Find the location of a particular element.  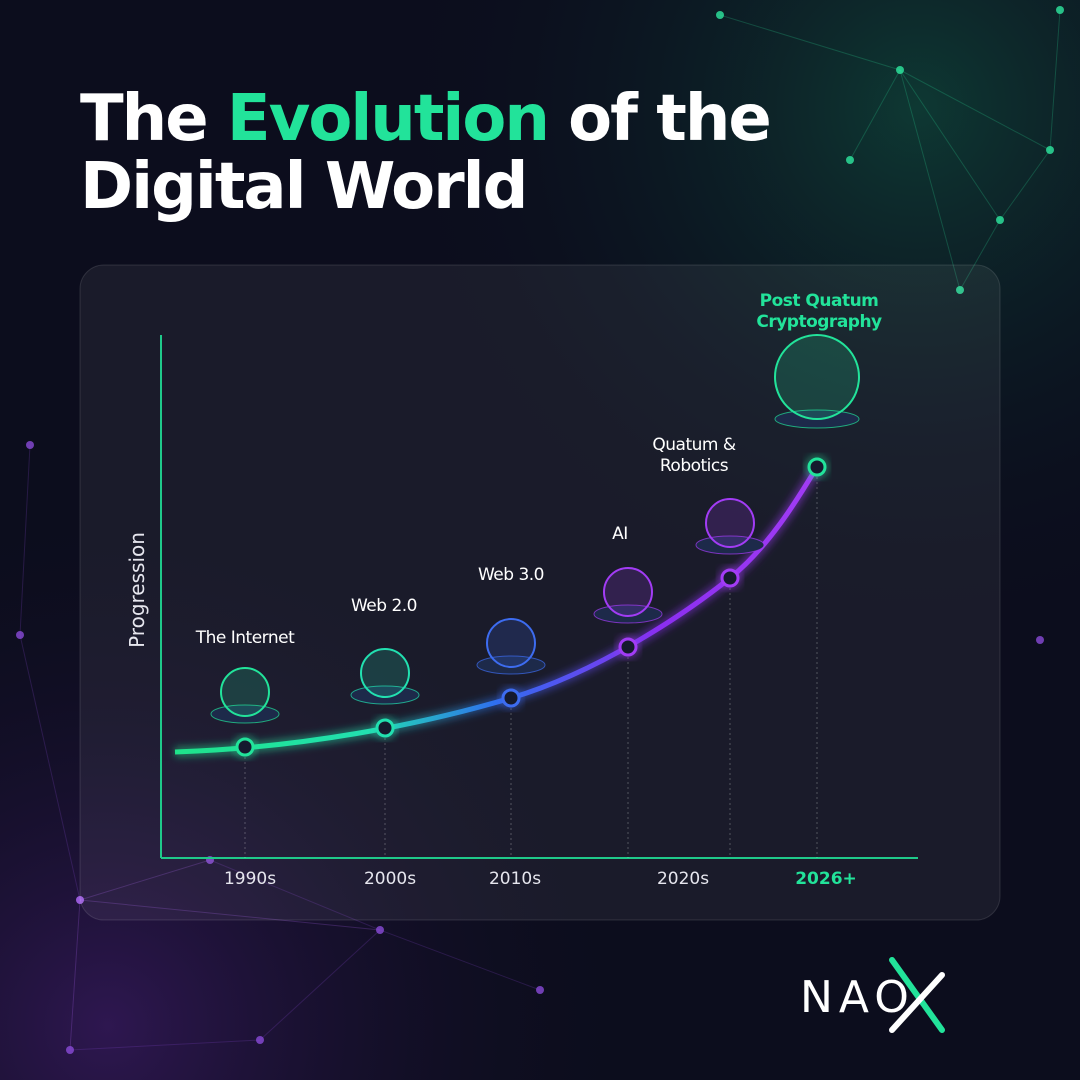

milestone-label: Quatum & is located at coordinates (693, 445).